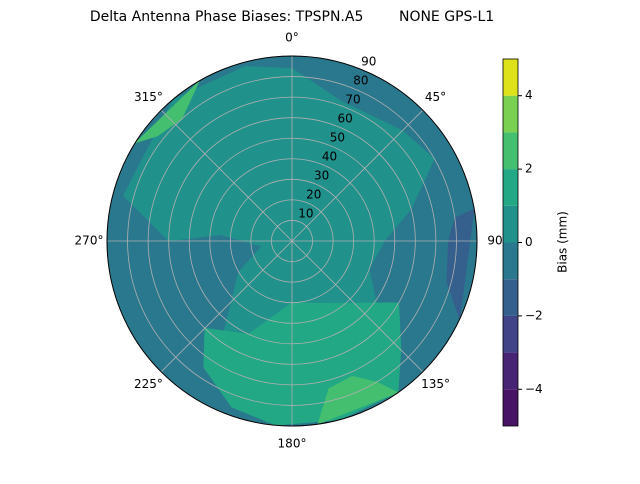  I want to click on theta-tick-label: 315°, so click(148, 97).